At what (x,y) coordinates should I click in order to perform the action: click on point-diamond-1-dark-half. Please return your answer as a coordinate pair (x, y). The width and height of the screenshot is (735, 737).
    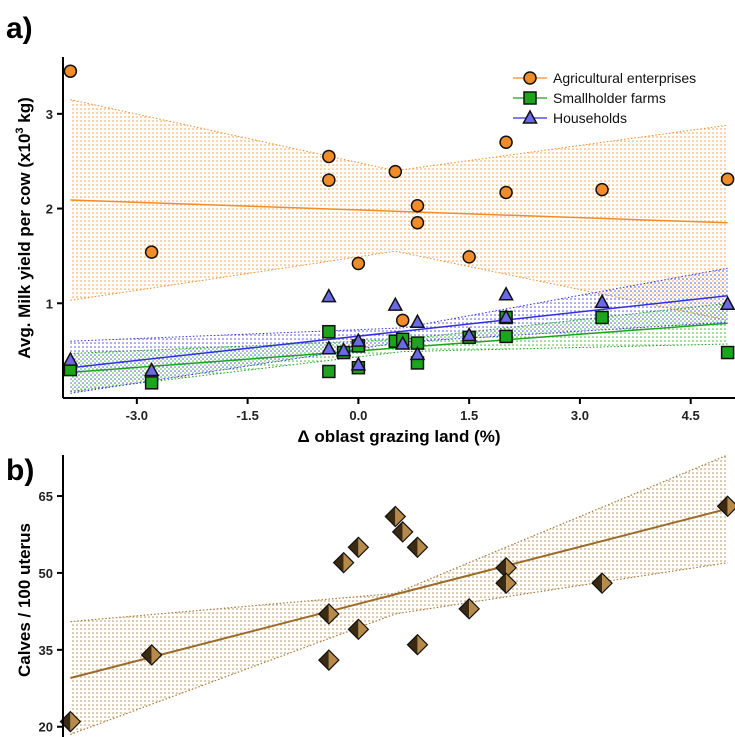
    Looking at the image, I should click on (146, 654).